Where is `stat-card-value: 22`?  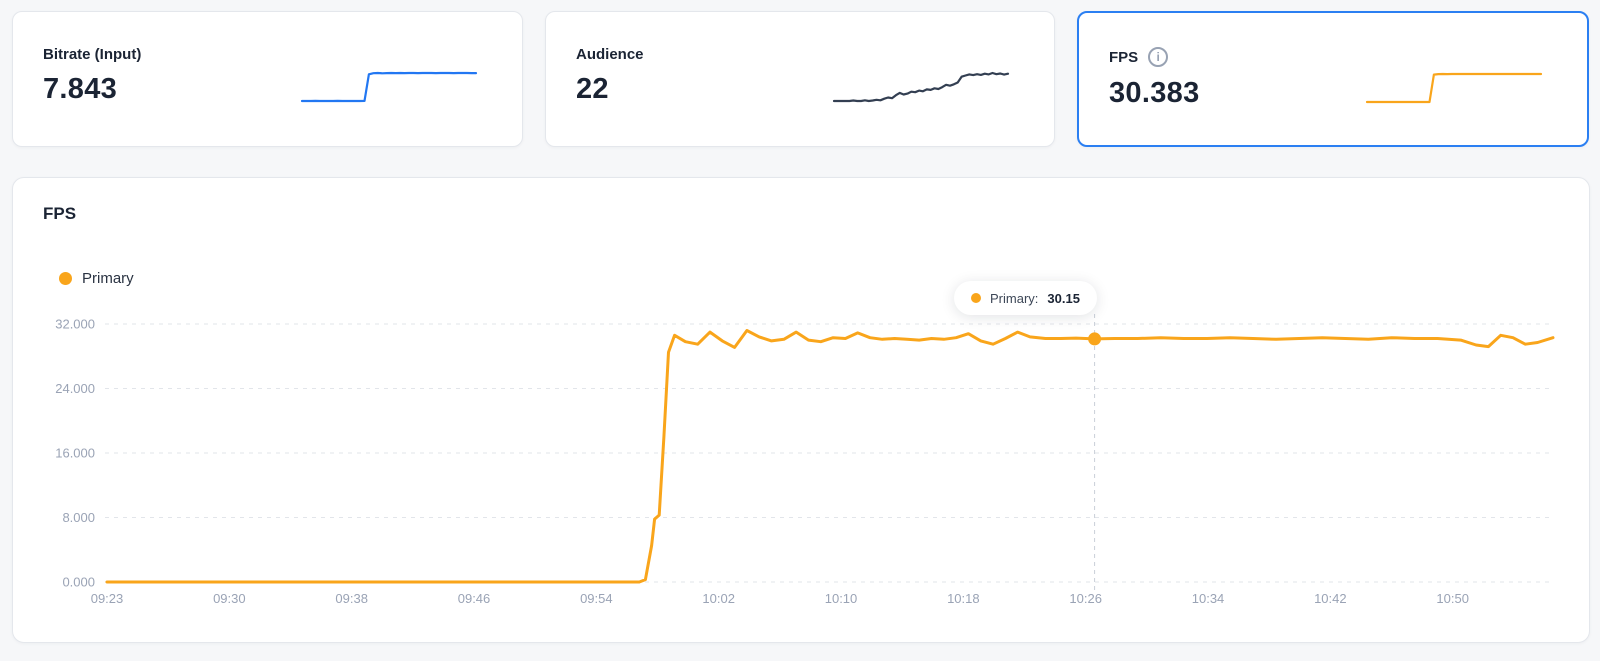
stat-card-value: 22 is located at coordinates (592, 89).